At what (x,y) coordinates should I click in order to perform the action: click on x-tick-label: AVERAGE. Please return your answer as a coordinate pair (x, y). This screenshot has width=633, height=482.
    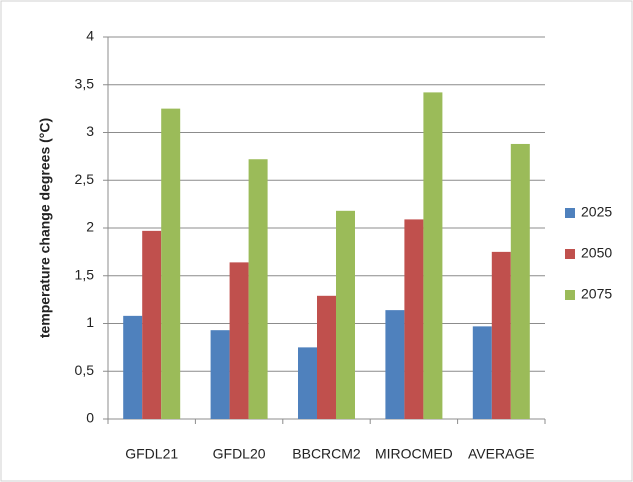
    Looking at the image, I should click on (501, 454).